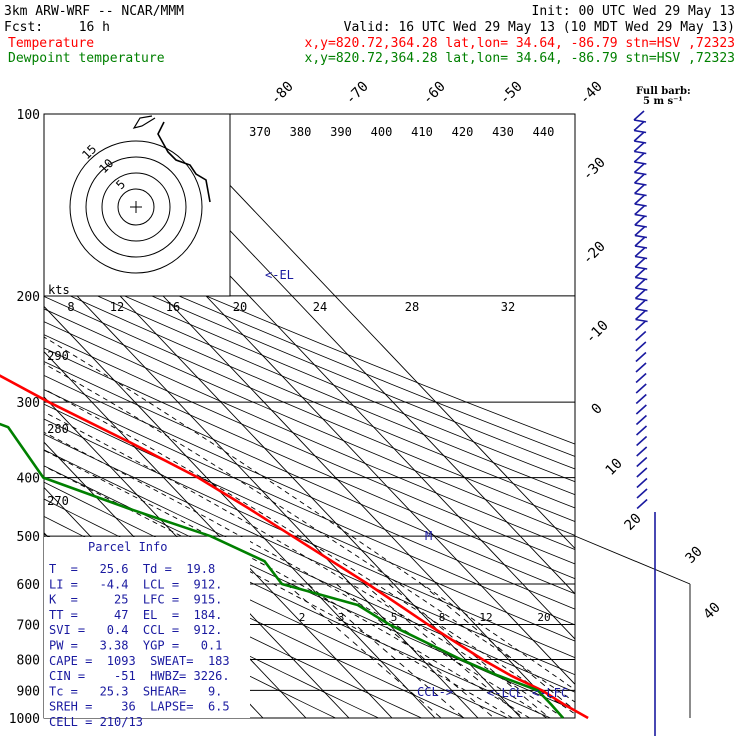 The image size is (740, 744). What do you see at coordinates (59, 290) in the screenshot?
I see `hodograph-units: kts` at bounding box center [59, 290].